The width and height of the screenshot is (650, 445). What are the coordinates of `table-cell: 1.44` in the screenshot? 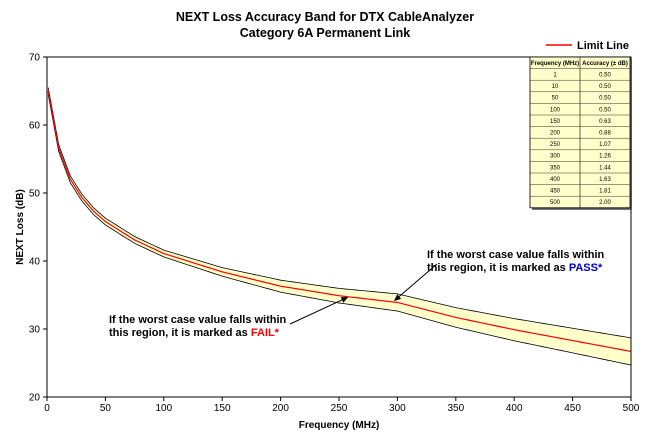 It's located at (605, 168).